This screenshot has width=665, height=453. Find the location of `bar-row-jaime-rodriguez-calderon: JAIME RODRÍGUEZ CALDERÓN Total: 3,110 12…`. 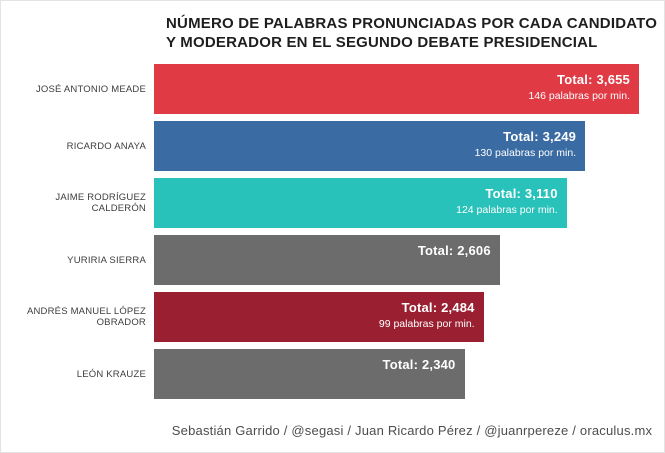

bar-row-jaime-rodriguez-calderon: JAIME RODRÍGUEZ CALDERÓN Total: 3,110 12… is located at coordinates (332, 203).